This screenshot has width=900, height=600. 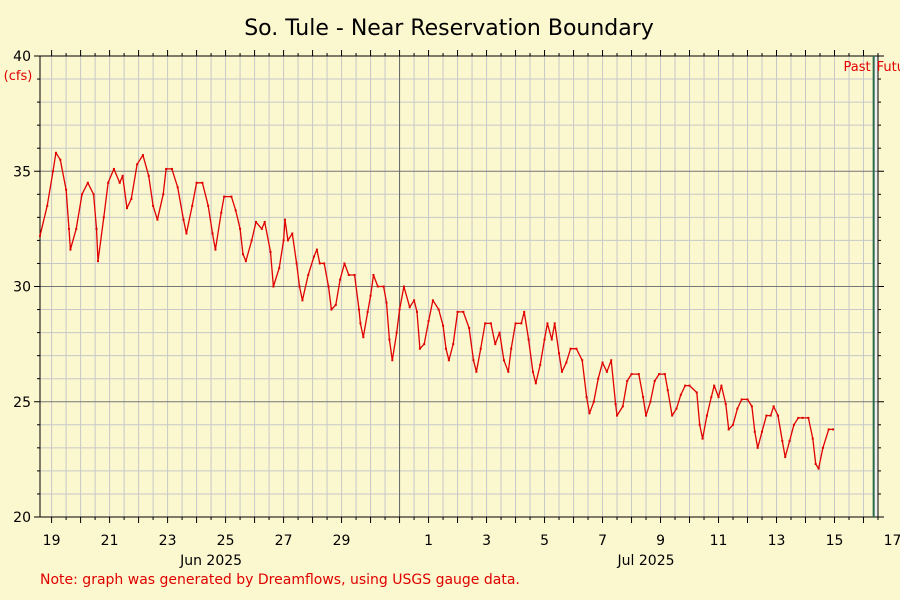 What do you see at coordinates (22, 172) in the screenshot?
I see `y-tick-label: 35` at bounding box center [22, 172].